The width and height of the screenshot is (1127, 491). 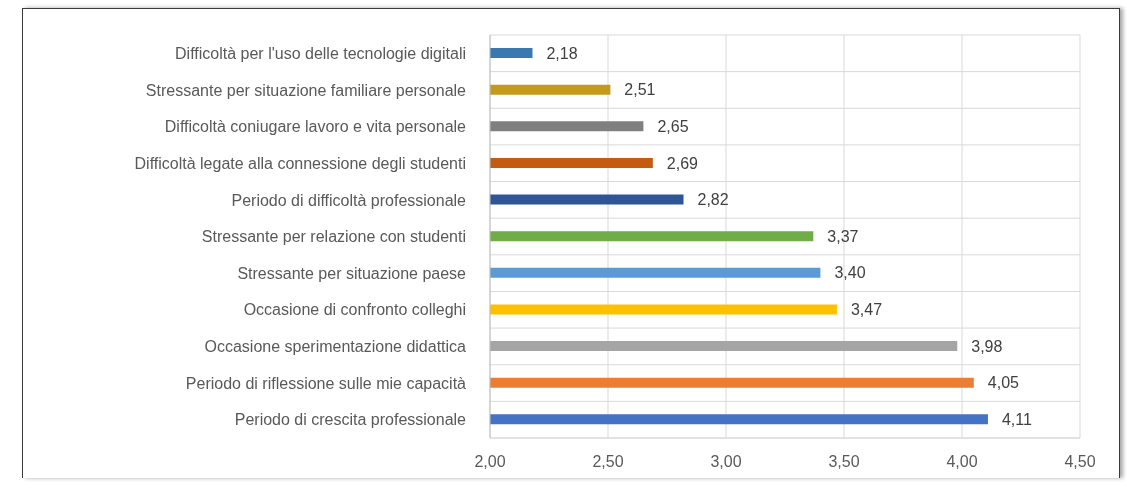 What do you see at coordinates (1017, 420) in the screenshot?
I see `data-label: 4,11` at bounding box center [1017, 420].